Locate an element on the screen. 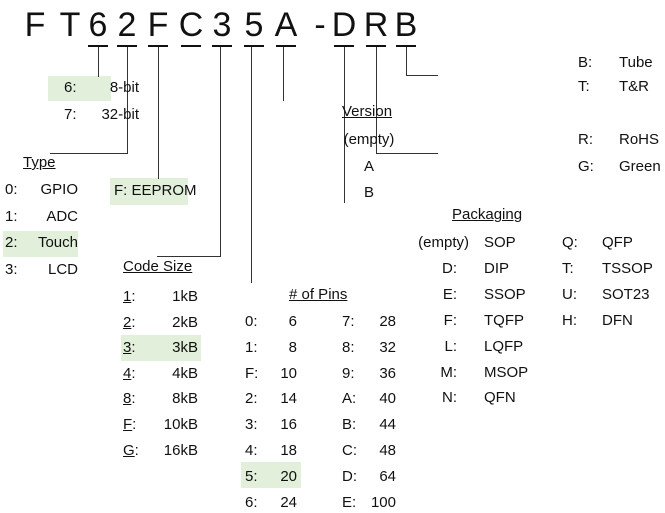 Image resolution: width=665 pixels, height=513 pixels. pins-code: 8: is located at coordinates (348, 347).